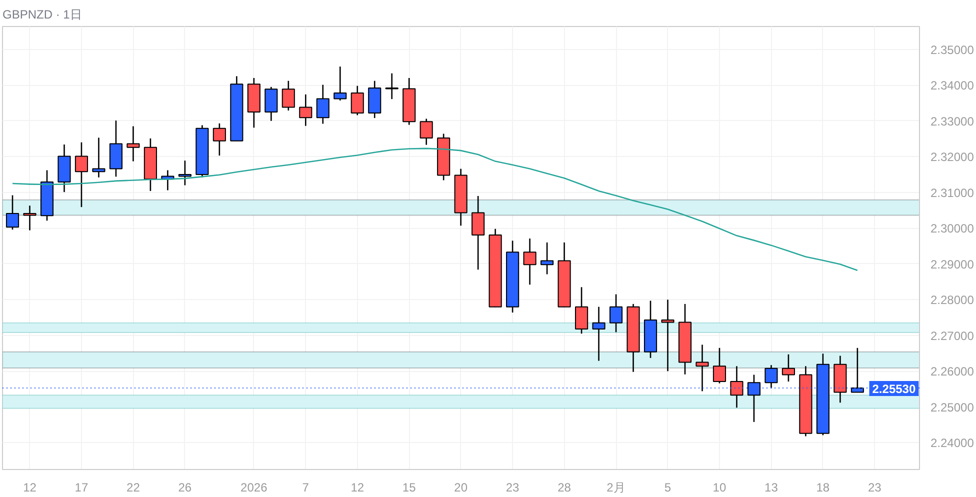  I want to click on x-tick-label: 20, so click(461, 487).